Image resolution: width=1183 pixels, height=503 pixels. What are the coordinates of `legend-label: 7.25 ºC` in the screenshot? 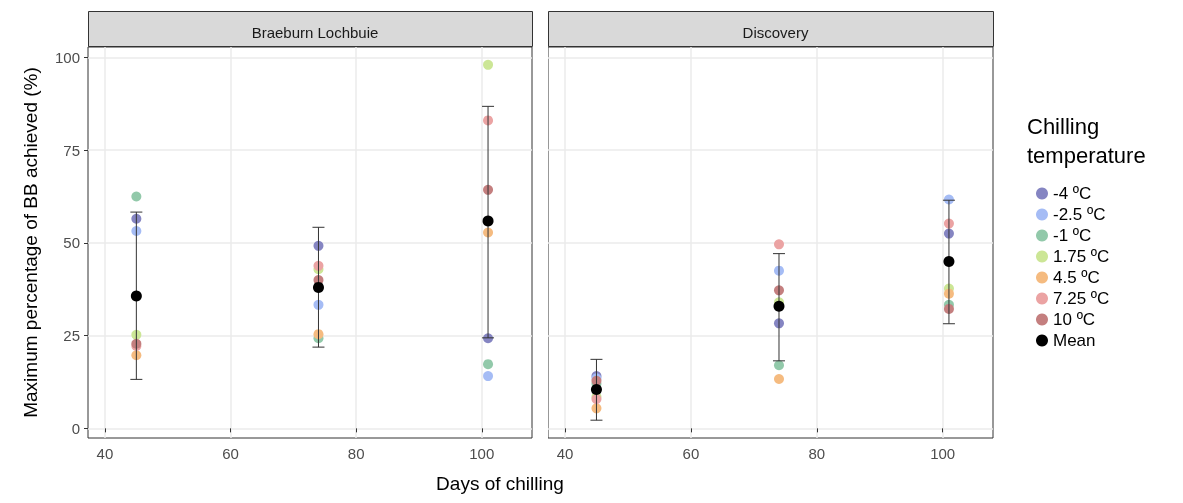 It's located at (1081, 298).